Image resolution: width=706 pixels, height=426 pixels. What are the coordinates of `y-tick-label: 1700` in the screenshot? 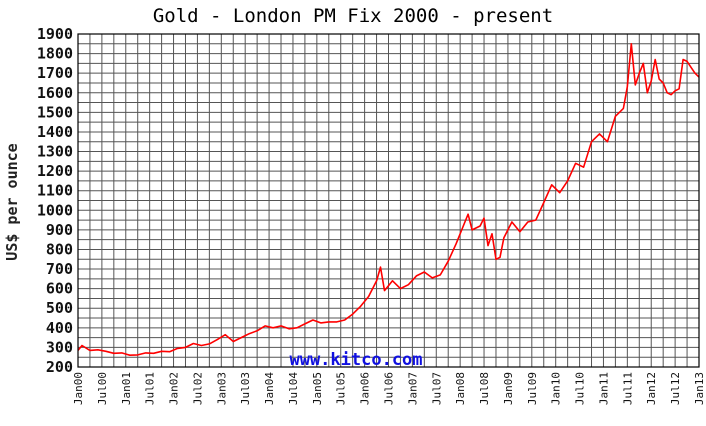 It's located at (55, 73).